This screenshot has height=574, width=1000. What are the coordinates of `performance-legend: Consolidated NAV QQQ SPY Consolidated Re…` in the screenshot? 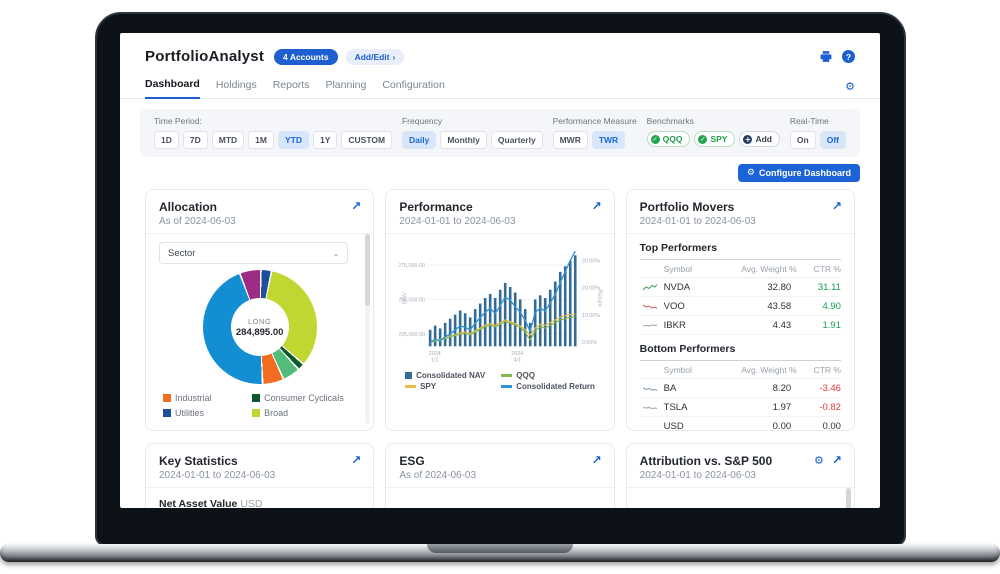 It's located at (499, 381).